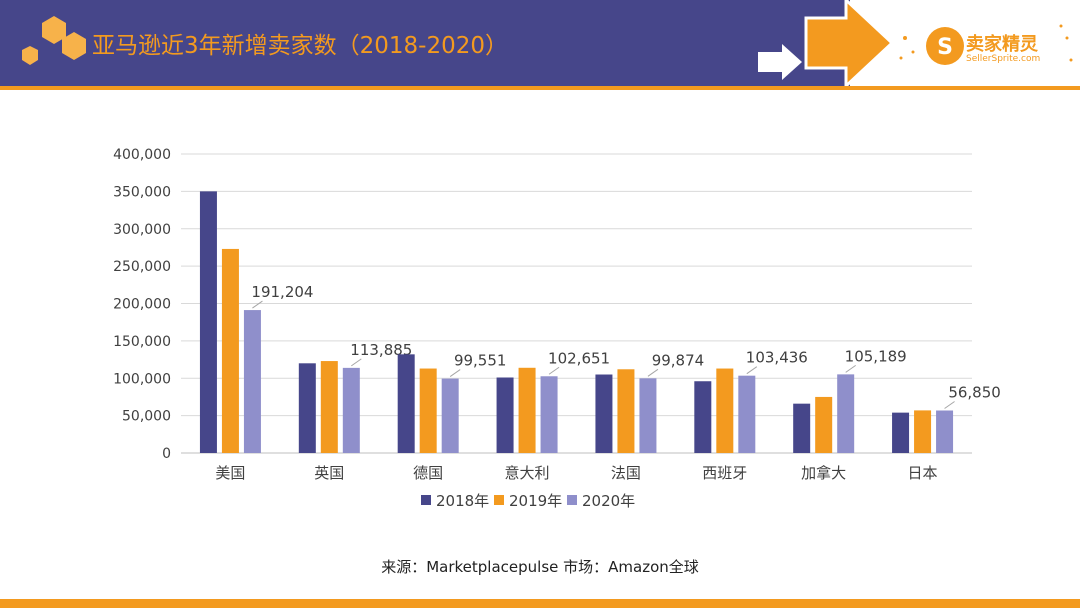 The width and height of the screenshot is (1080, 608). What do you see at coordinates (329, 473) in the screenshot?
I see `x-tick-label: 英国` at bounding box center [329, 473].